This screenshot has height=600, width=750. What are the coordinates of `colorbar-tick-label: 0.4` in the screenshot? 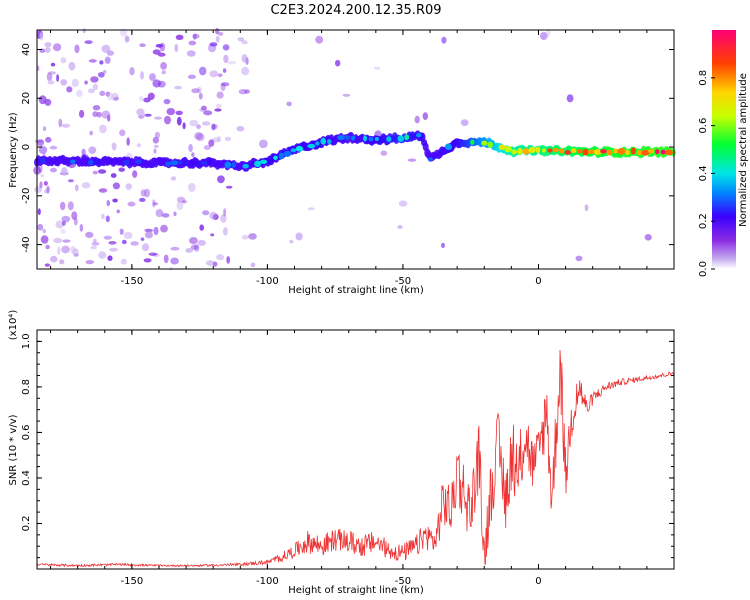 It's located at (703, 173).